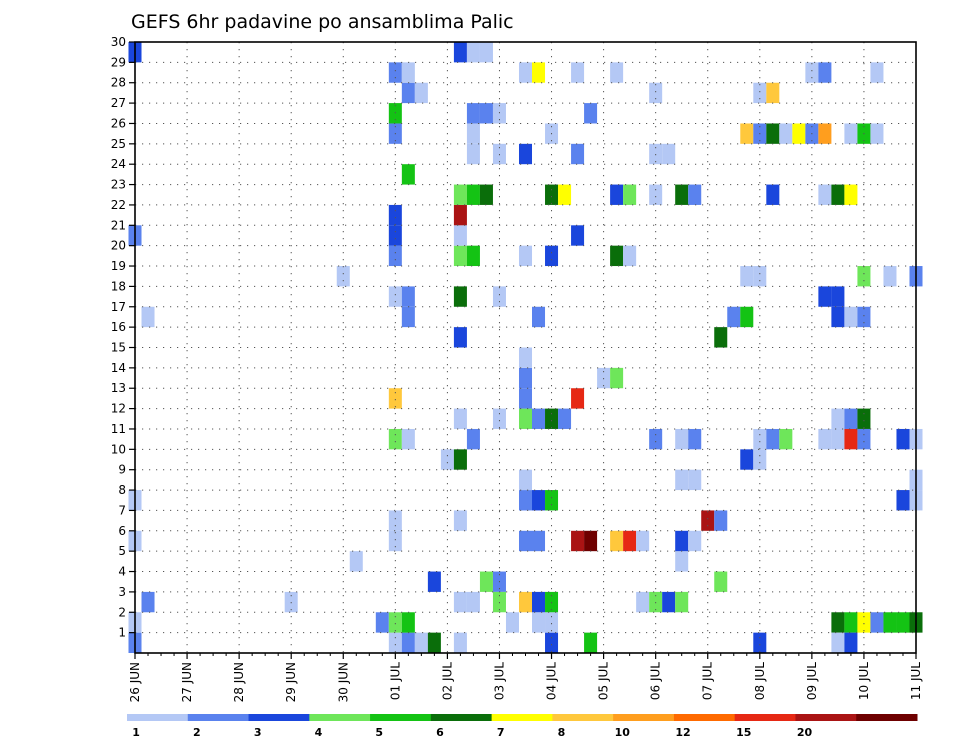  Describe the element at coordinates (118, 286) in the screenshot. I see `y-tick-label: 18` at that location.